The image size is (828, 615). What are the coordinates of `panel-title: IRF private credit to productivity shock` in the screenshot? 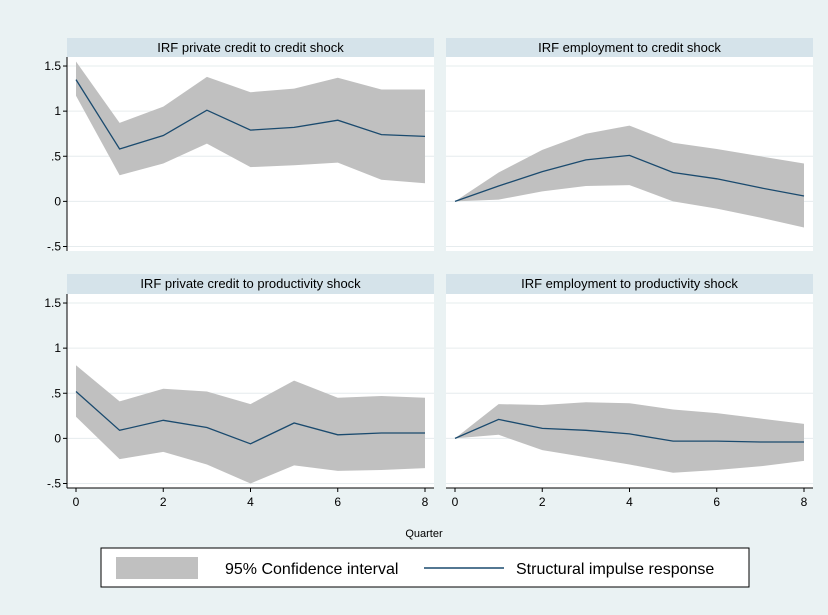 It's located at (250, 283).